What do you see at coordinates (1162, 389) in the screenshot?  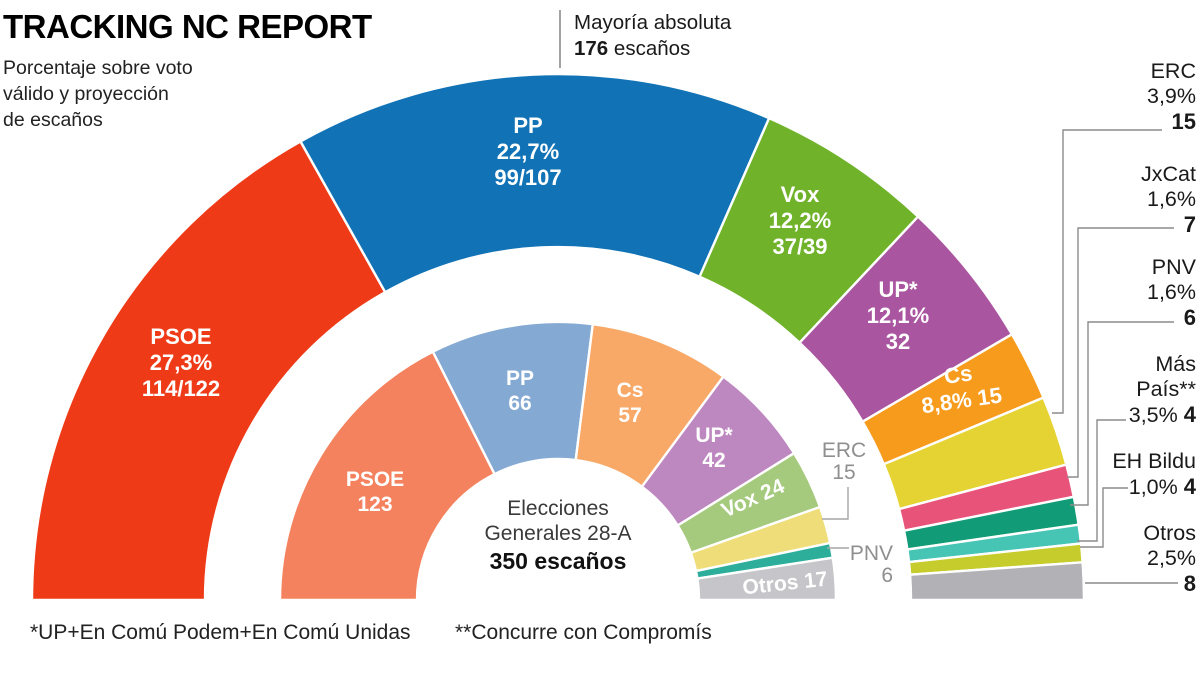 I see `right-label-maspais: Más País** 3,5% 4` at bounding box center [1162, 389].